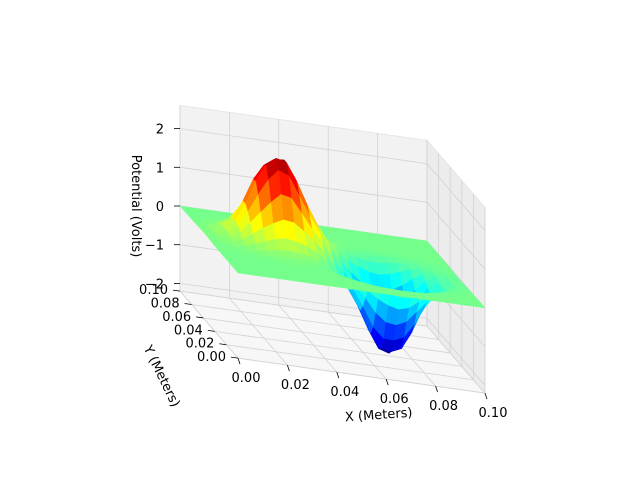 The height and width of the screenshot is (480, 640). Describe the element at coordinates (154, 246) in the screenshot. I see `z-tick-label: −1` at that location.